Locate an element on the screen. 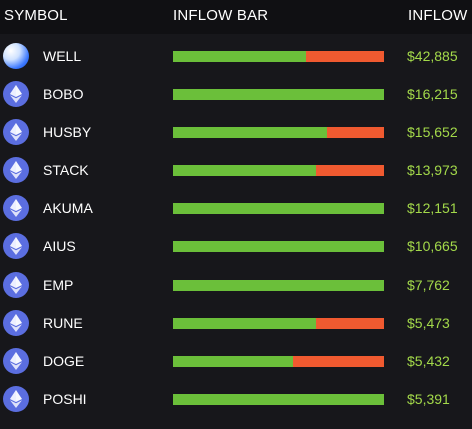  token-symbol: STACK is located at coordinates (66, 170).